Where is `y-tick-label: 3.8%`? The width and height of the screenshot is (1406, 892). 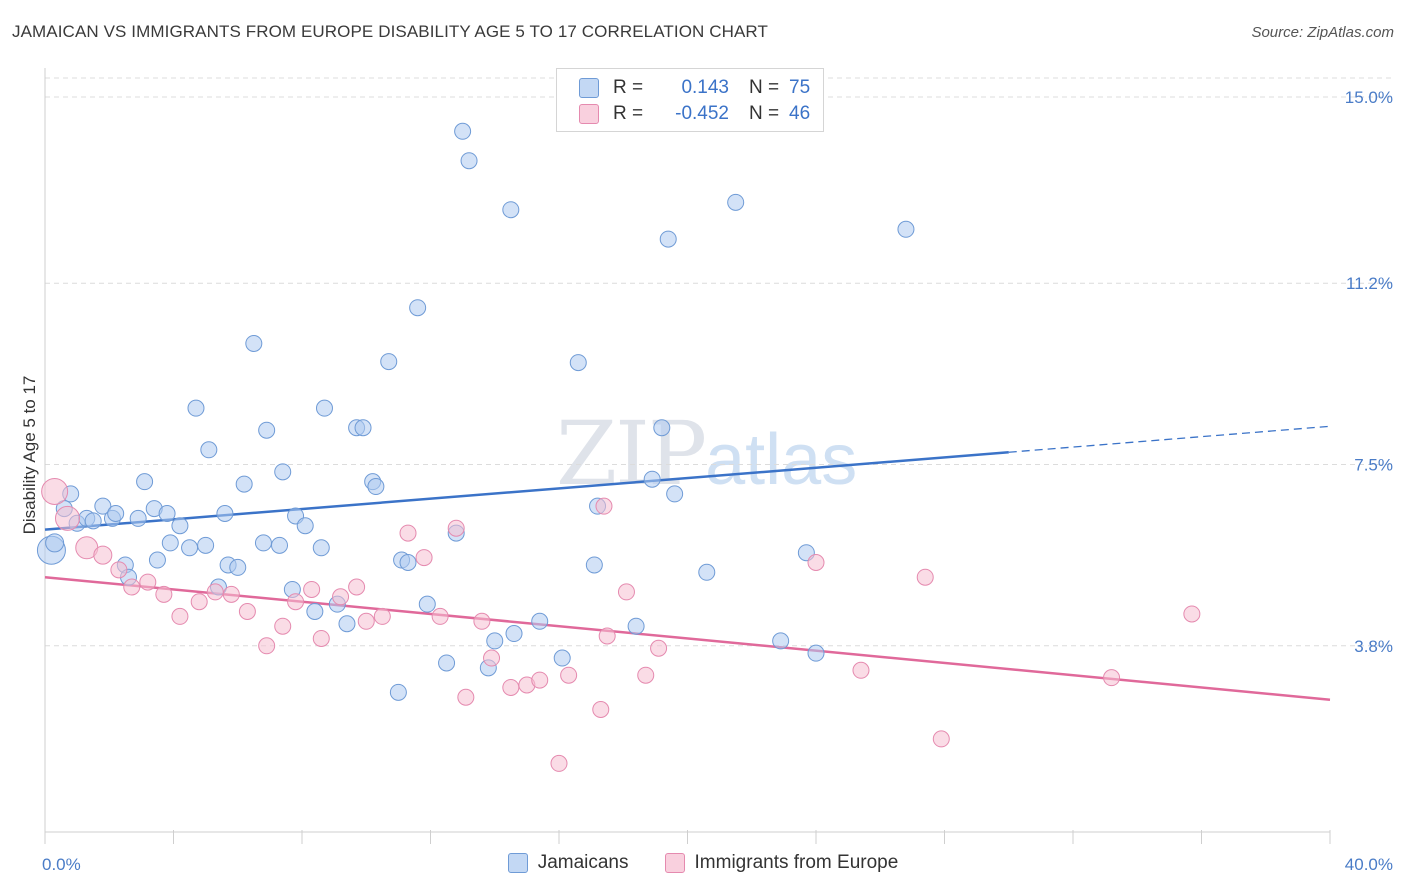
y-tick-label: 3.8% is located at coordinates (1373, 646).